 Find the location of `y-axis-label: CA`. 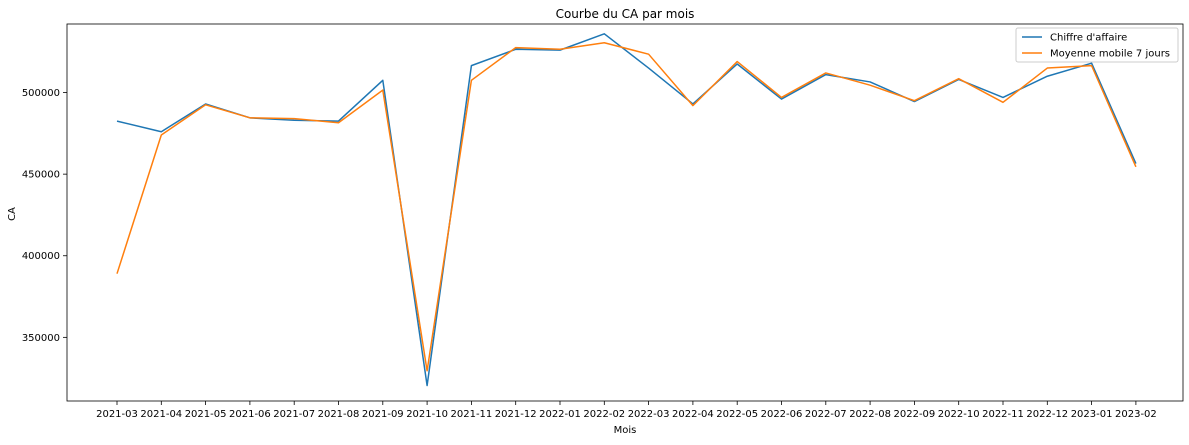

y-axis-label: CA is located at coordinates (12, 214).